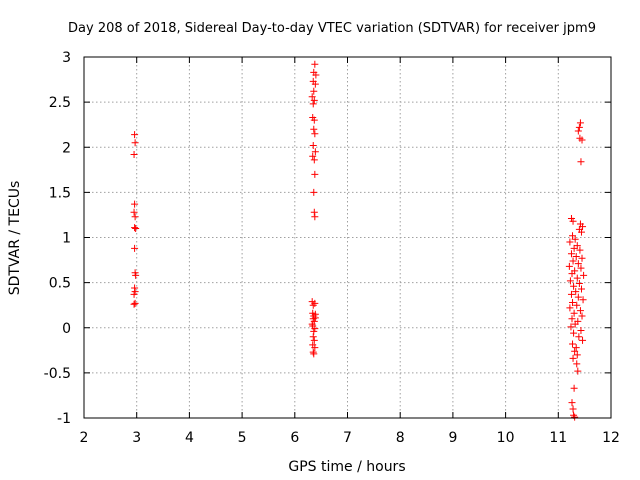 The image size is (640, 480). What do you see at coordinates (189, 438) in the screenshot?
I see `x-tick-label: 4` at bounding box center [189, 438].